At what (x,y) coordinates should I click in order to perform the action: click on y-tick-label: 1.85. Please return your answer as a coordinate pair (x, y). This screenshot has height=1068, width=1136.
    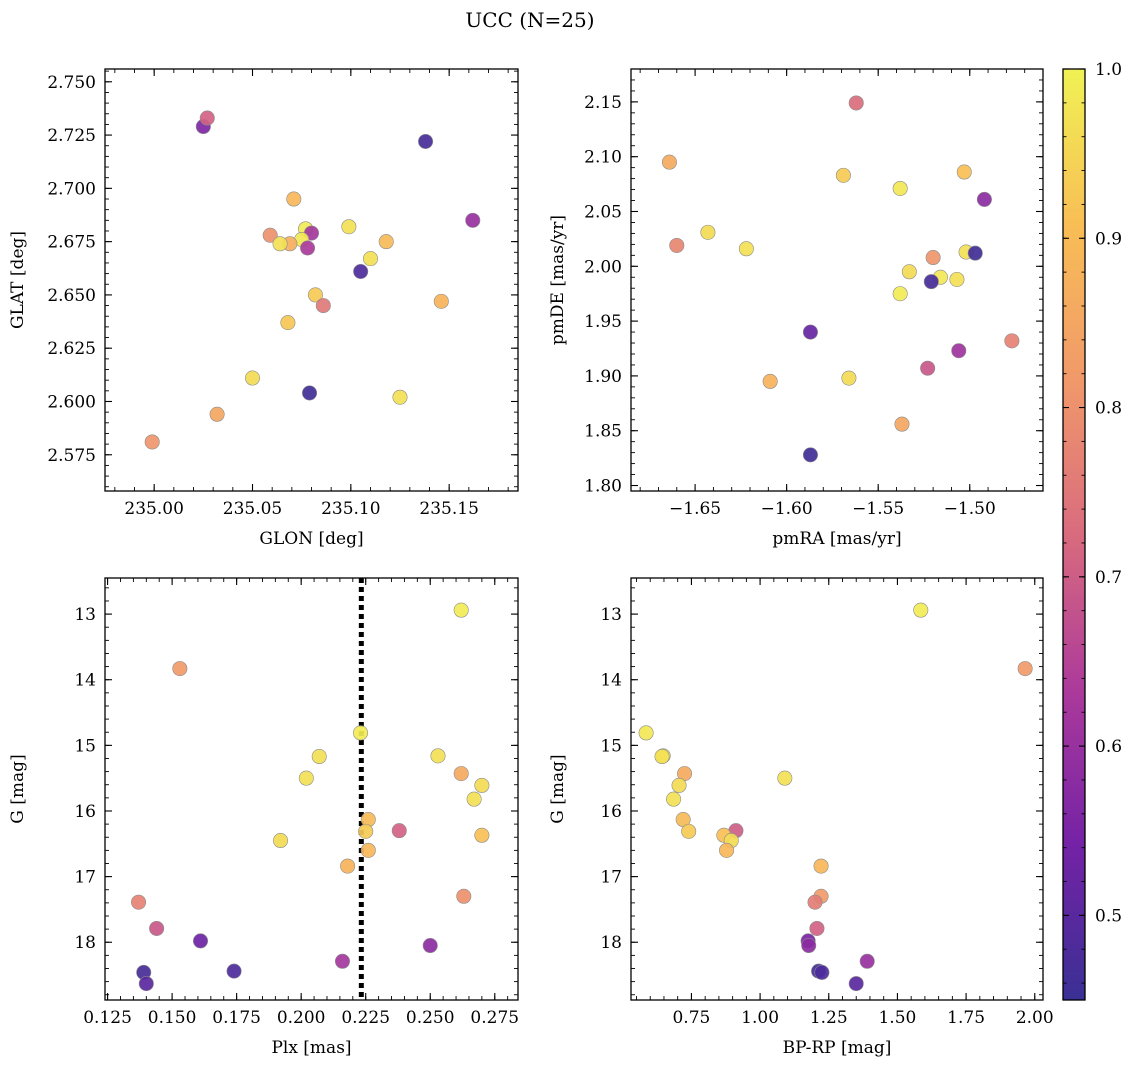
    Looking at the image, I should click on (603, 432).